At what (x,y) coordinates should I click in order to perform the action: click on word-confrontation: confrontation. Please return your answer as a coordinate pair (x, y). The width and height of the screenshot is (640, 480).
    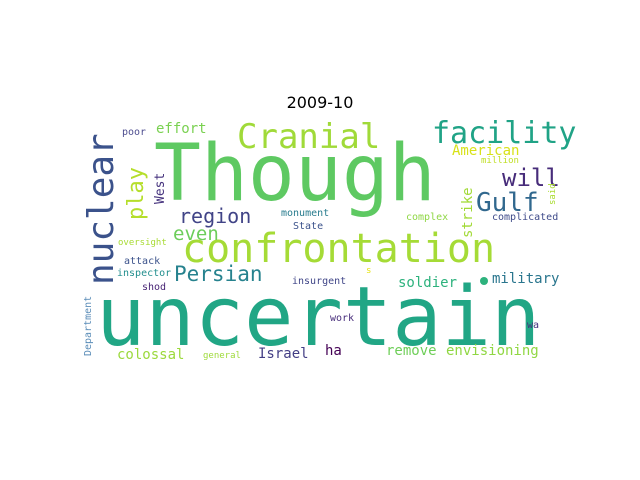
    Looking at the image, I should click on (338, 249).